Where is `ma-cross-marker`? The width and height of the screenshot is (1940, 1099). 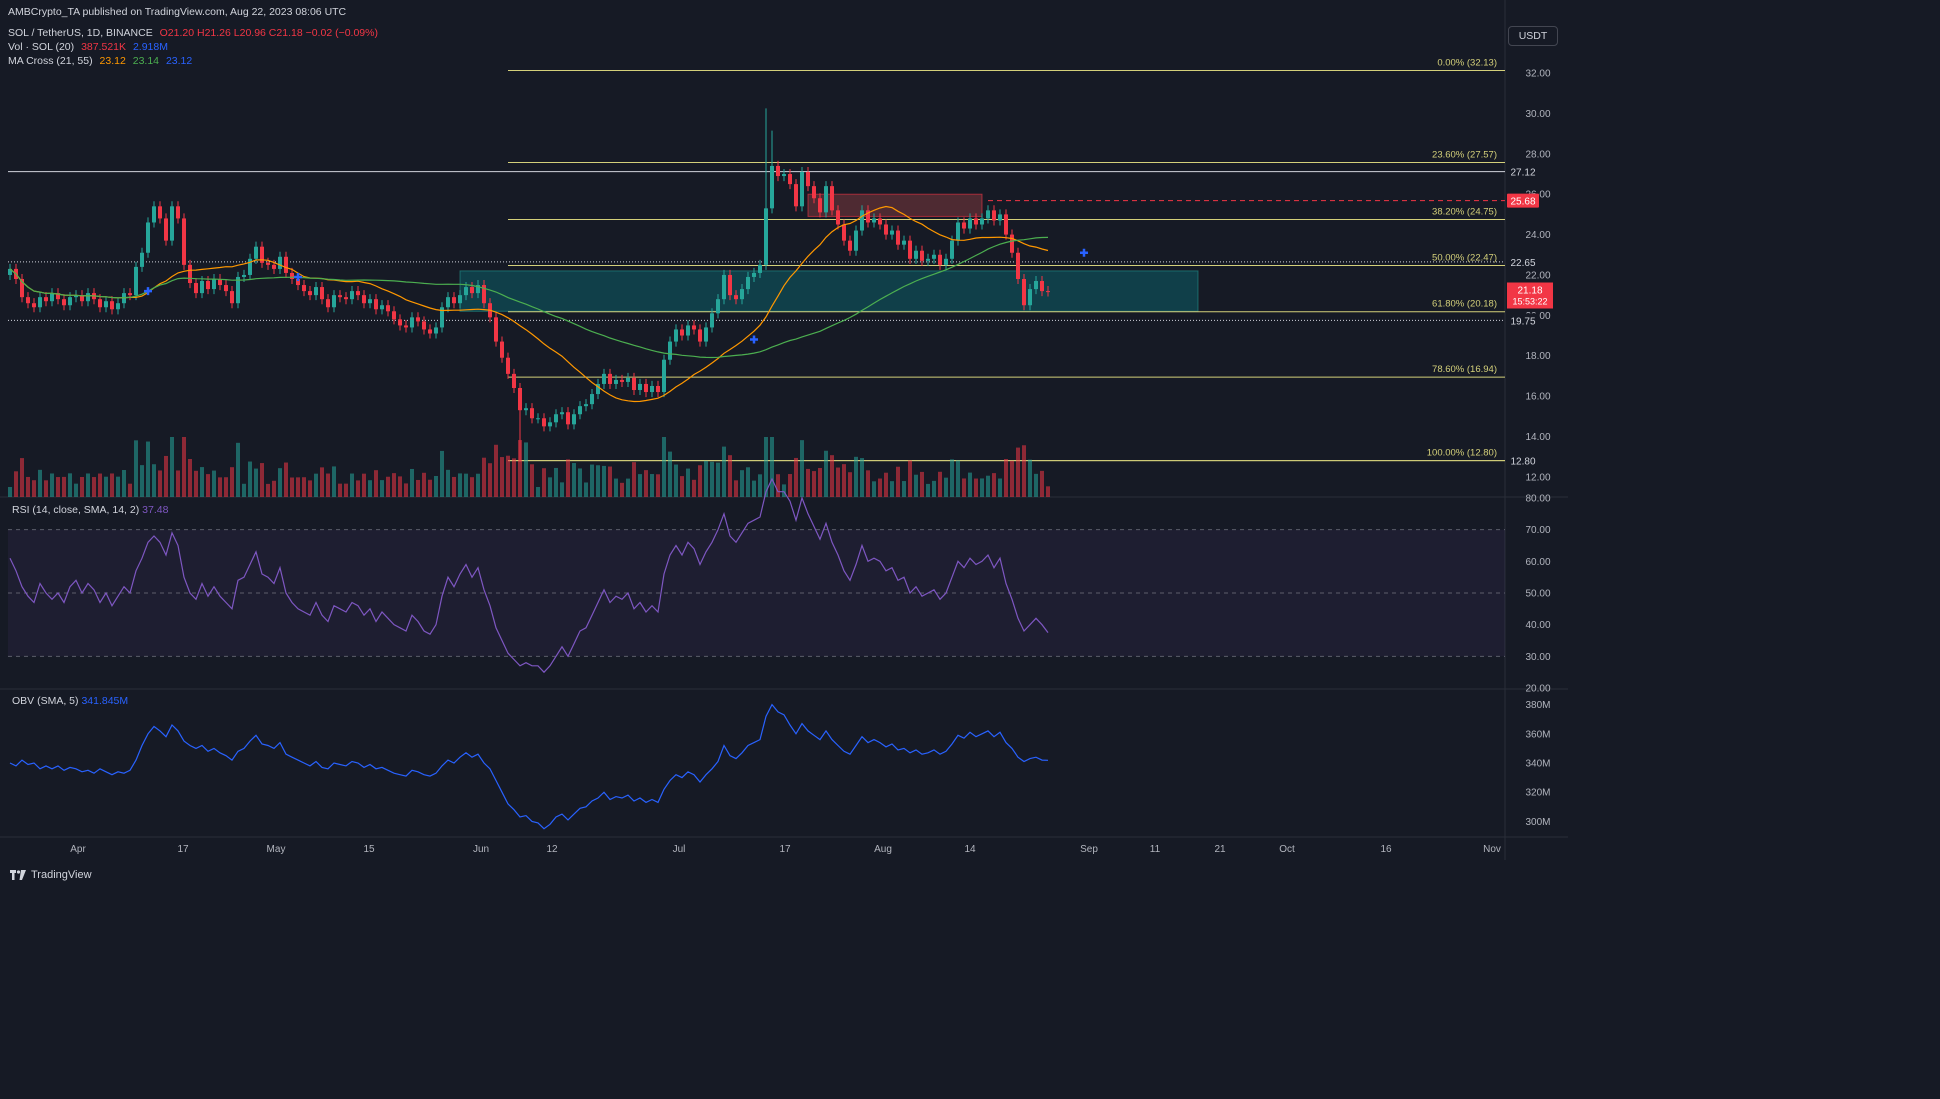
ma-cross-marker is located at coordinates (1084, 252).